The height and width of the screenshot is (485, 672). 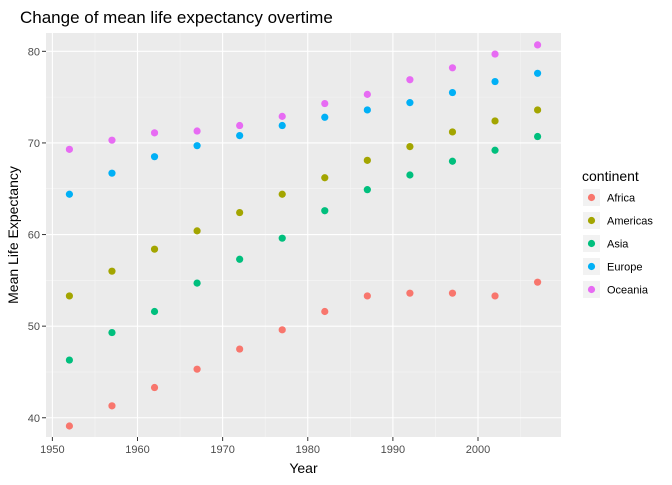 I want to click on y-tick-label: 80, so click(x=34, y=52).